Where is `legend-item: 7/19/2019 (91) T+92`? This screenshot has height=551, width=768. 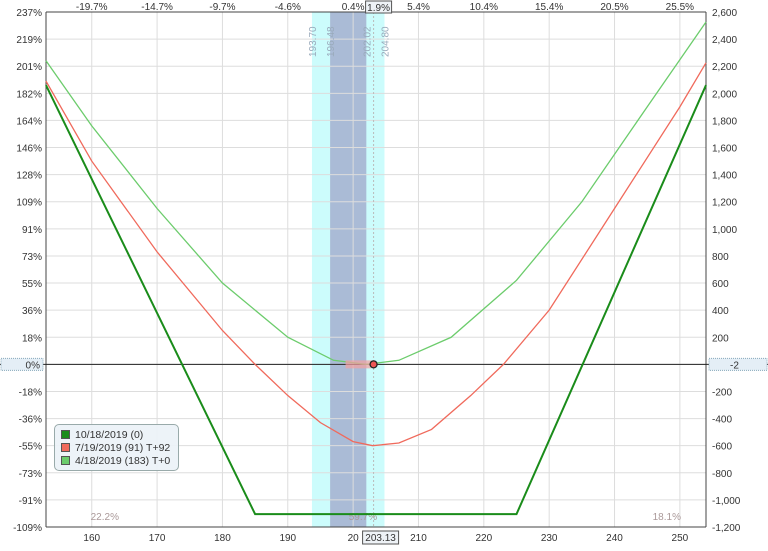 legend-item: 7/19/2019 (91) T+92 is located at coordinates (116, 447).